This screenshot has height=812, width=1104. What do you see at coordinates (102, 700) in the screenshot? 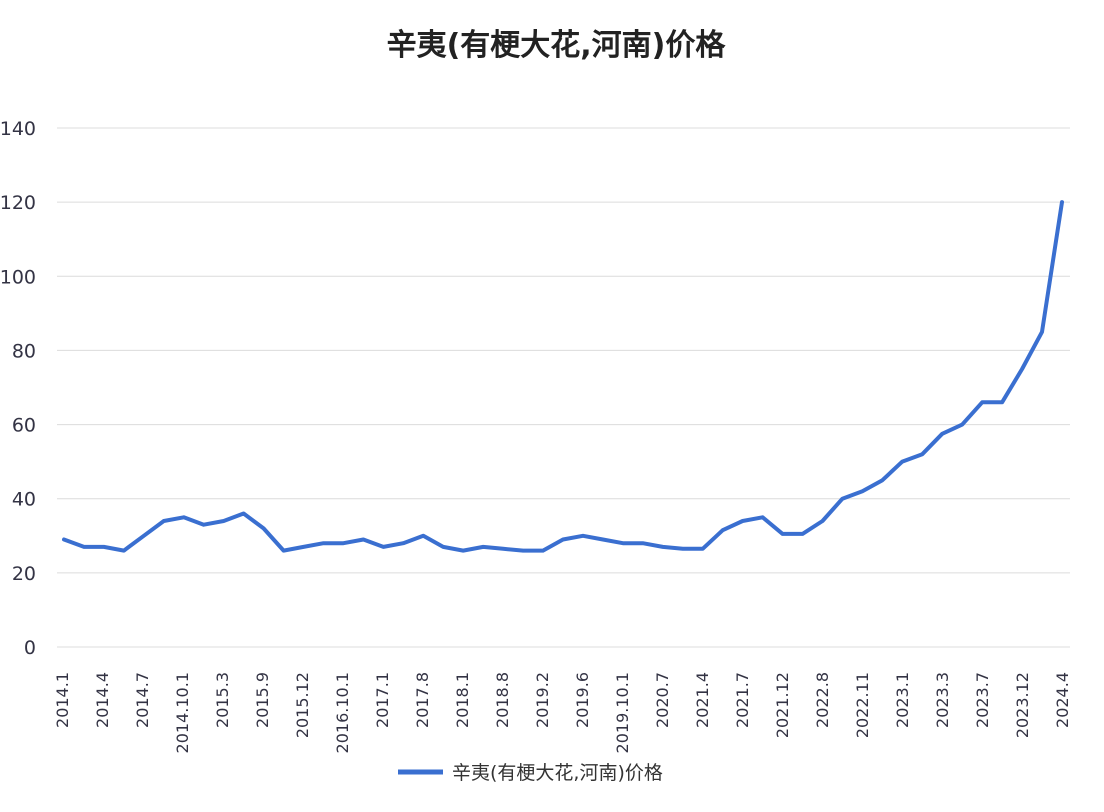
I see `x-tick-label: 2014.4` at bounding box center [102, 700].